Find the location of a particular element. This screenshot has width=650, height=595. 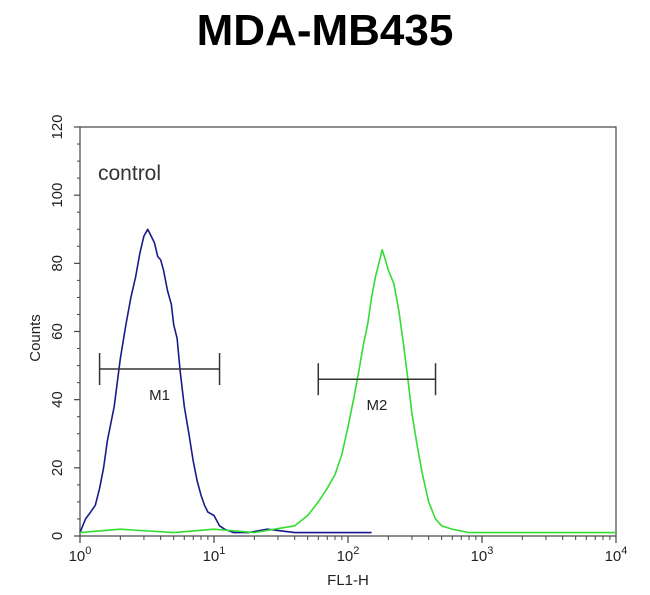

y-tick-label: 20 is located at coordinates (57, 467).